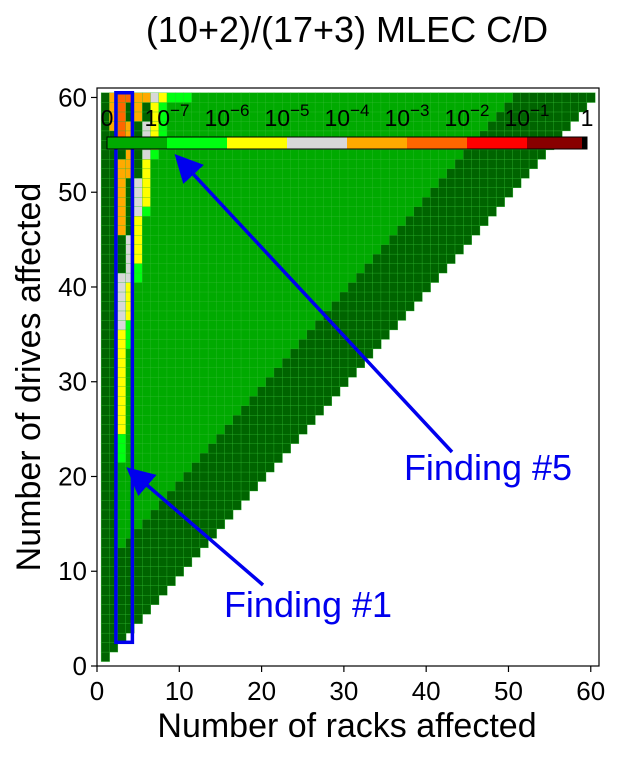  Describe the element at coordinates (347, 29) in the screenshot. I see `chart-title: (10+2)/(17+3) MLEC C/D` at that location.